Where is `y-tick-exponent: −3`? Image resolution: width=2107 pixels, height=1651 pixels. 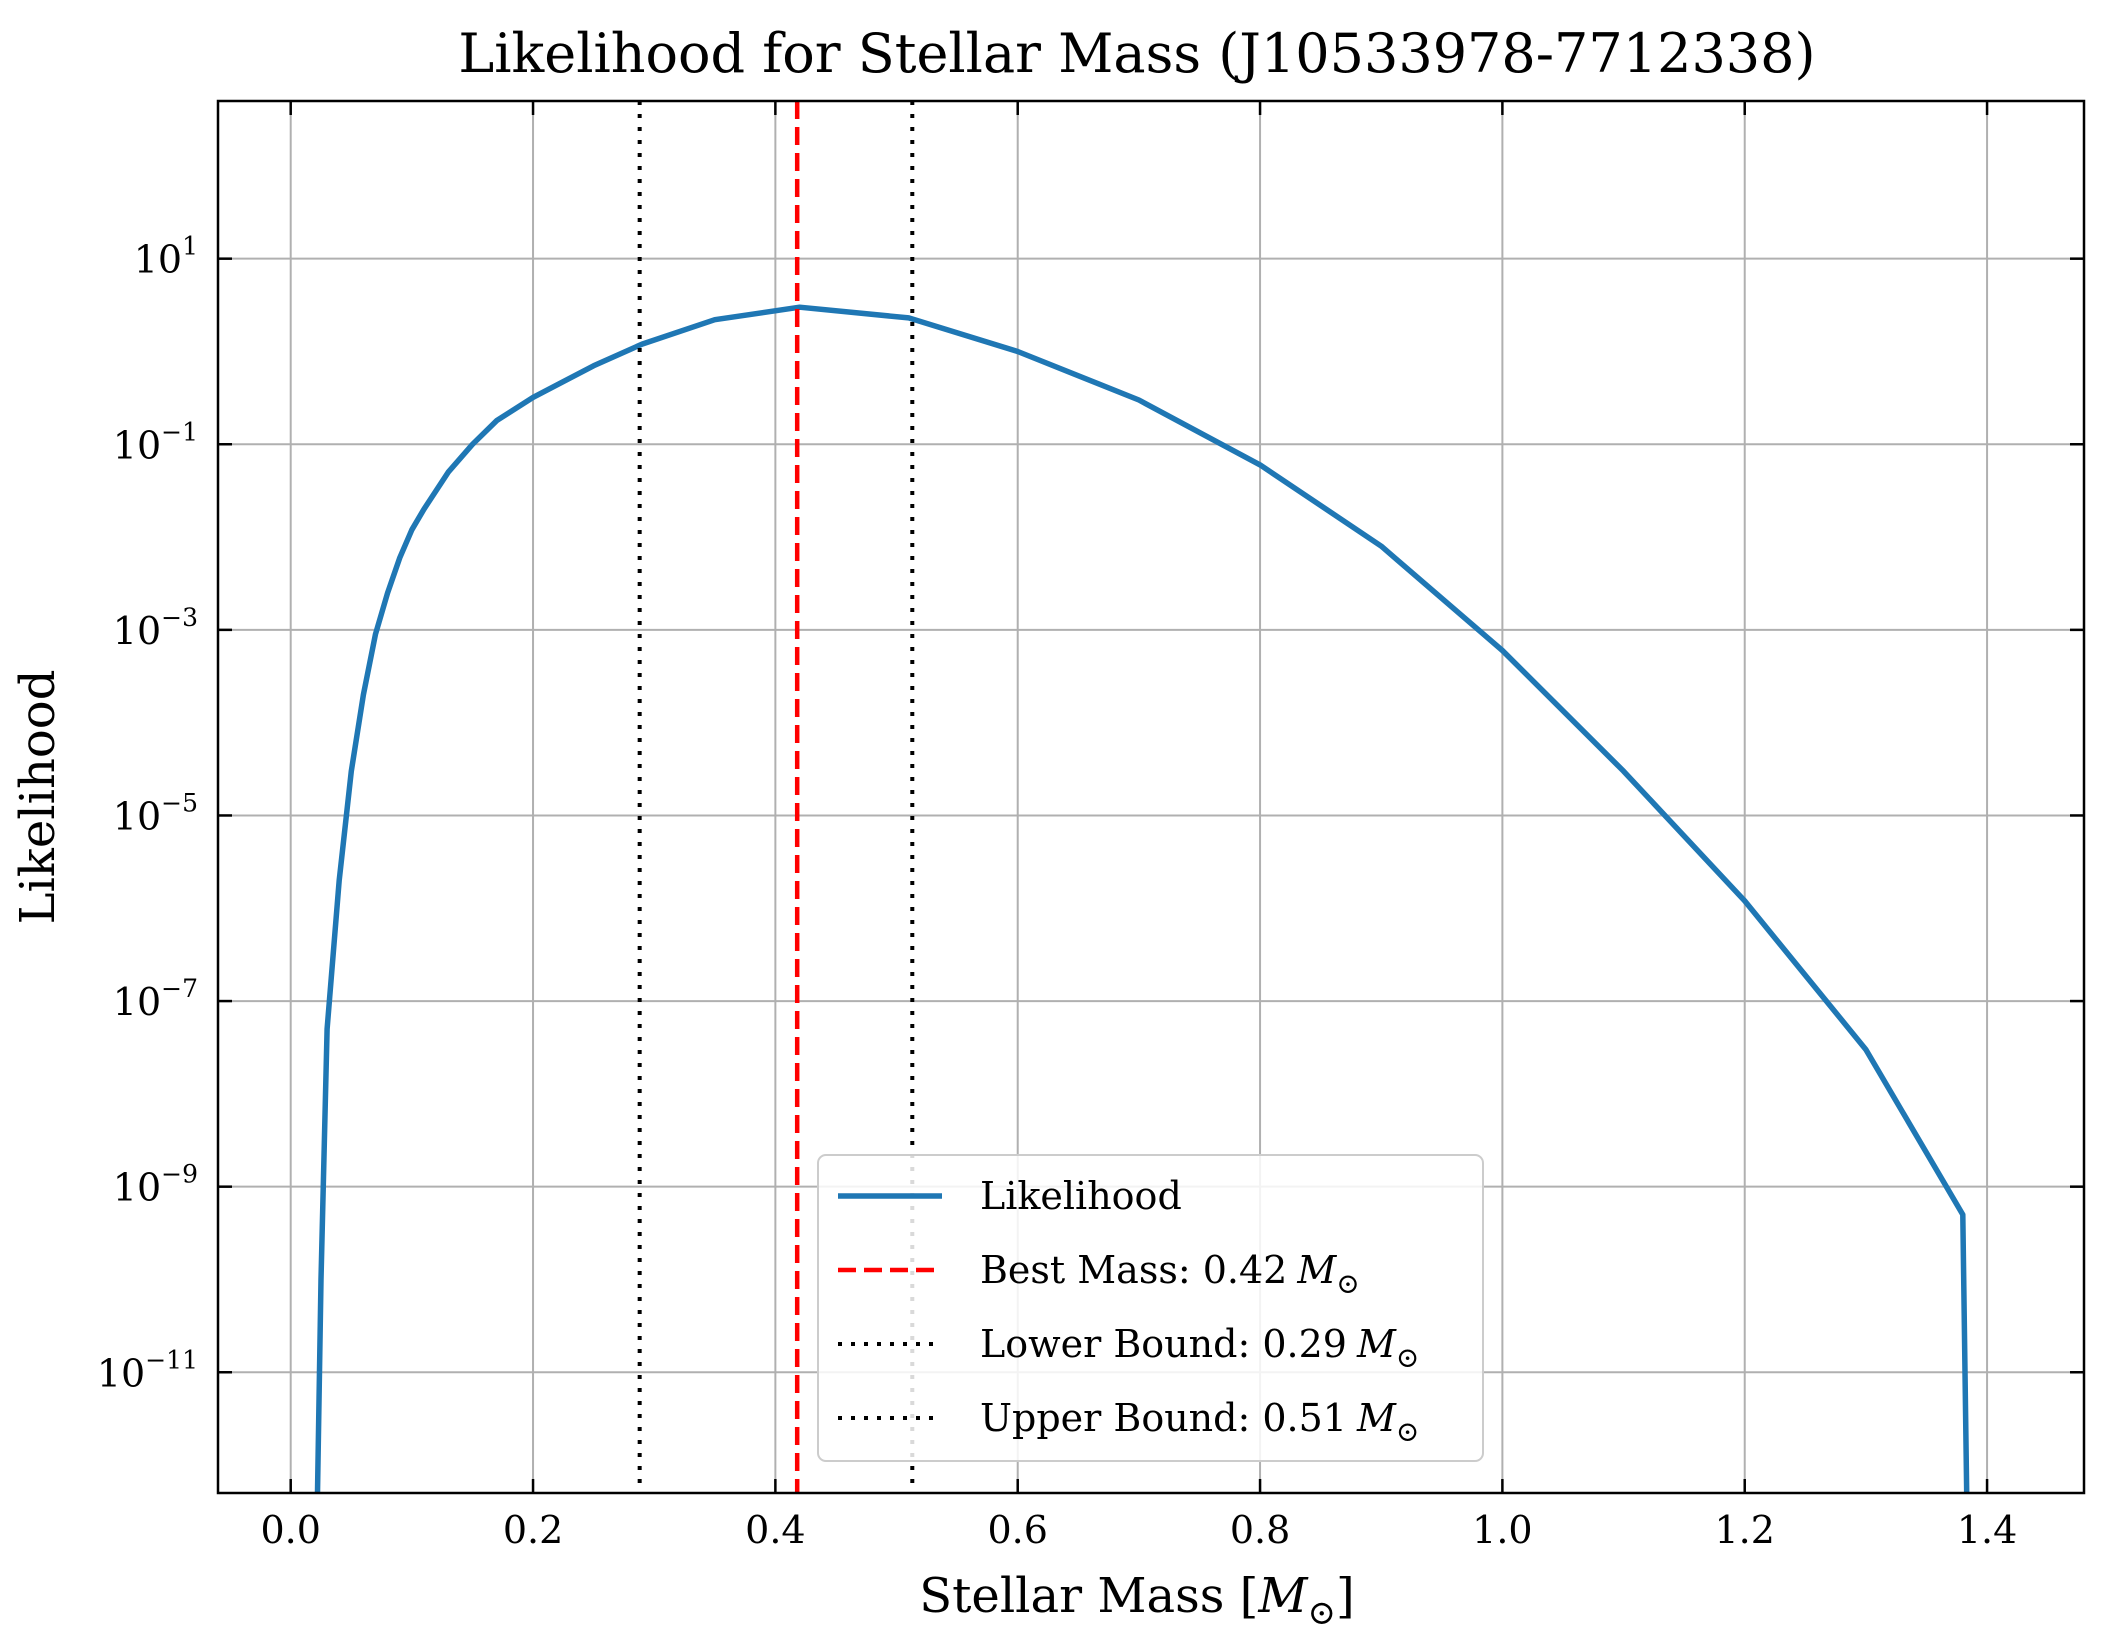 y-tick-exponent: −3 is located at coordinates (179, 617).